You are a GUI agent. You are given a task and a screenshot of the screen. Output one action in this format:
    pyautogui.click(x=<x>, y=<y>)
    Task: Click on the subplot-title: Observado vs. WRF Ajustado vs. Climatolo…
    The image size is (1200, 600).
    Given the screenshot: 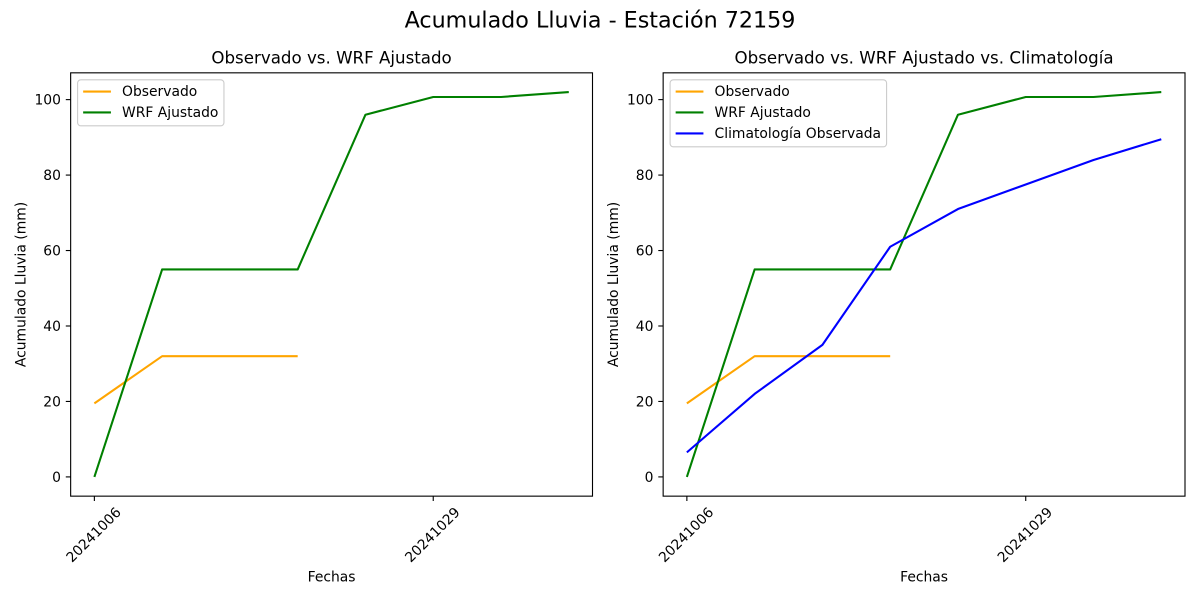 What is the action you would take?
    pyautogui.click(x=924, y=57)
    